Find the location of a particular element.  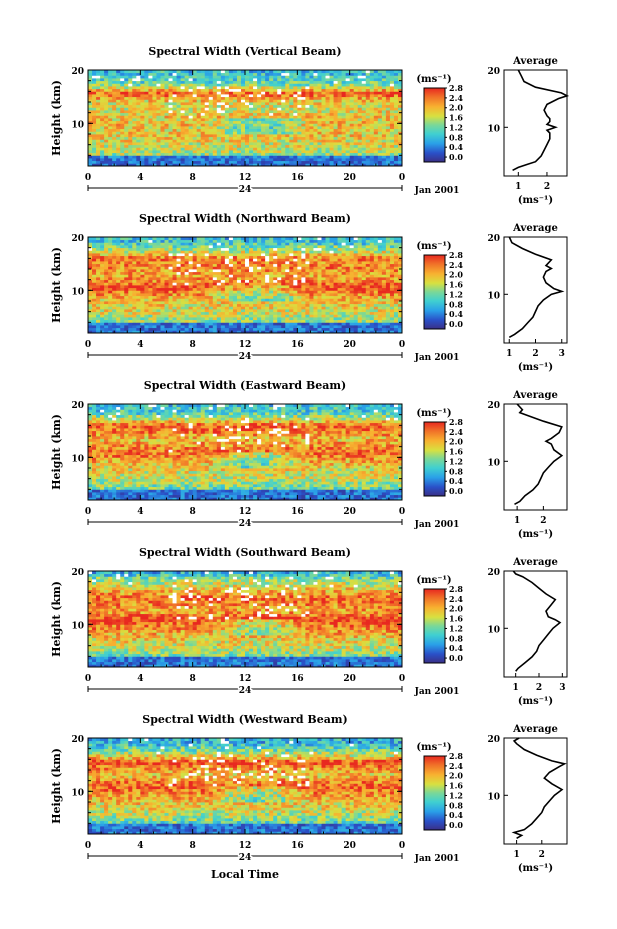

colorbar-tick-label: 0.0 is located at coordinates (456, 157).